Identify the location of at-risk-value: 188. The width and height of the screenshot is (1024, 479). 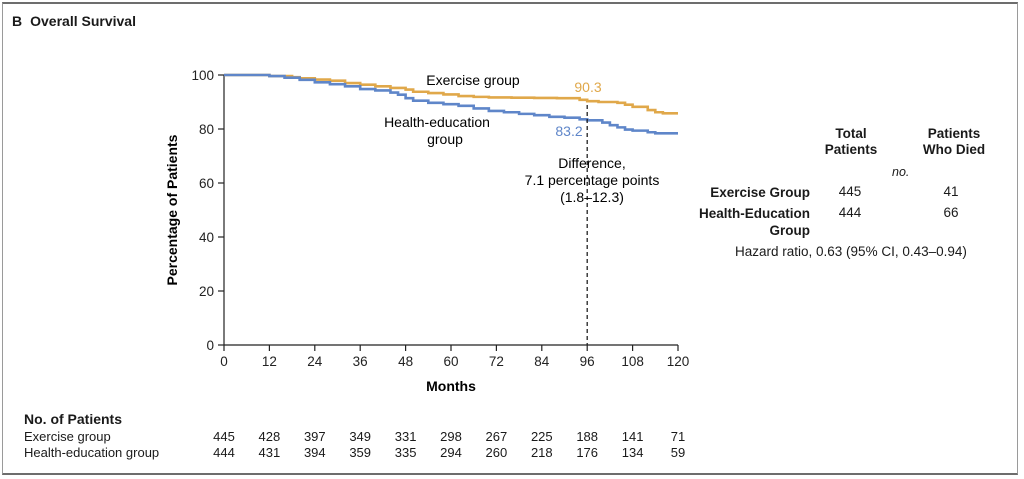
(587, 436).